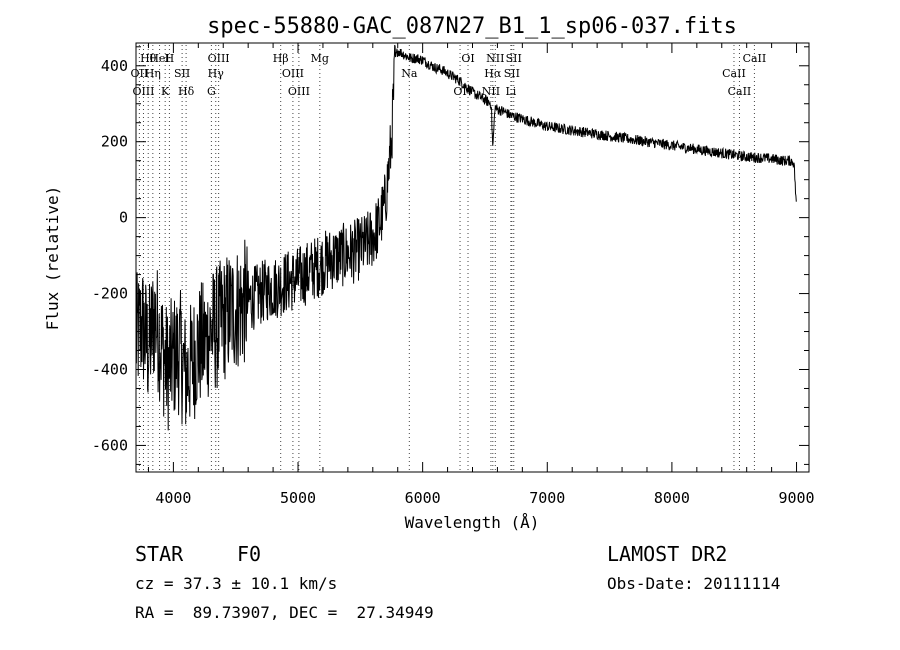 The image size is (900, 650). Describe the element at coordinates (170, 58) in the screenshot. I see `line-label: H` at that location.